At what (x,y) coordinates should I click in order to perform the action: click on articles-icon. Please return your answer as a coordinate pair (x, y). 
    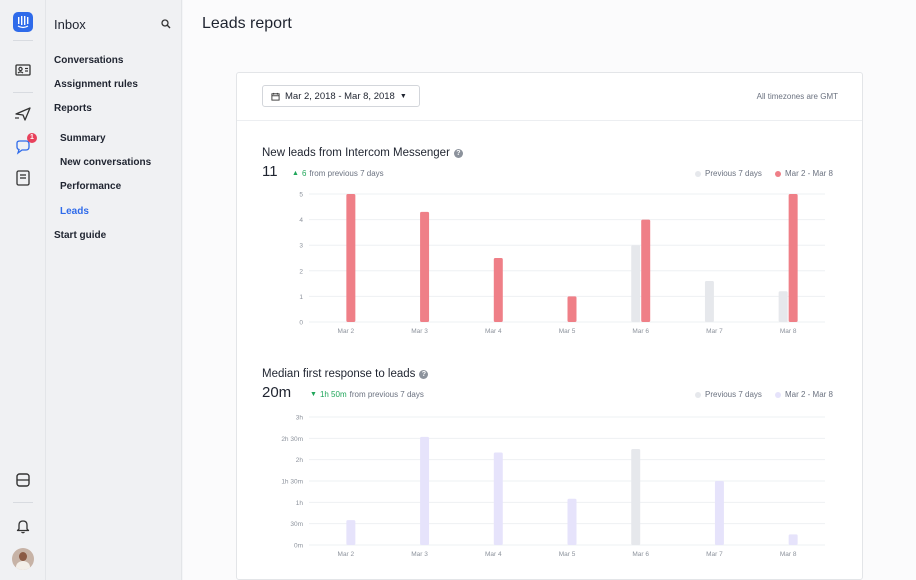
    Looking at the image, I should click on (23, 178).